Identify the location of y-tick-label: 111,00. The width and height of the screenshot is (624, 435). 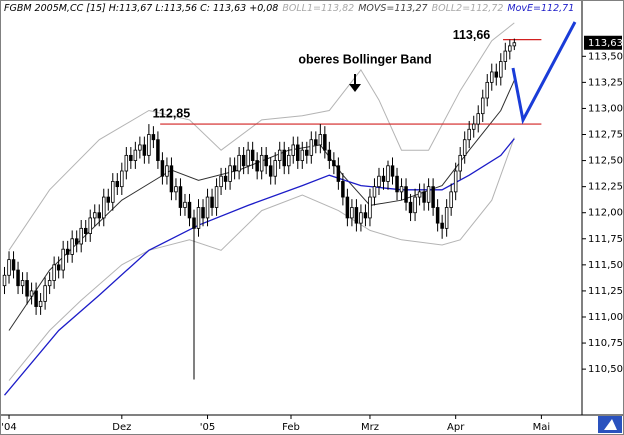
(605, 317).